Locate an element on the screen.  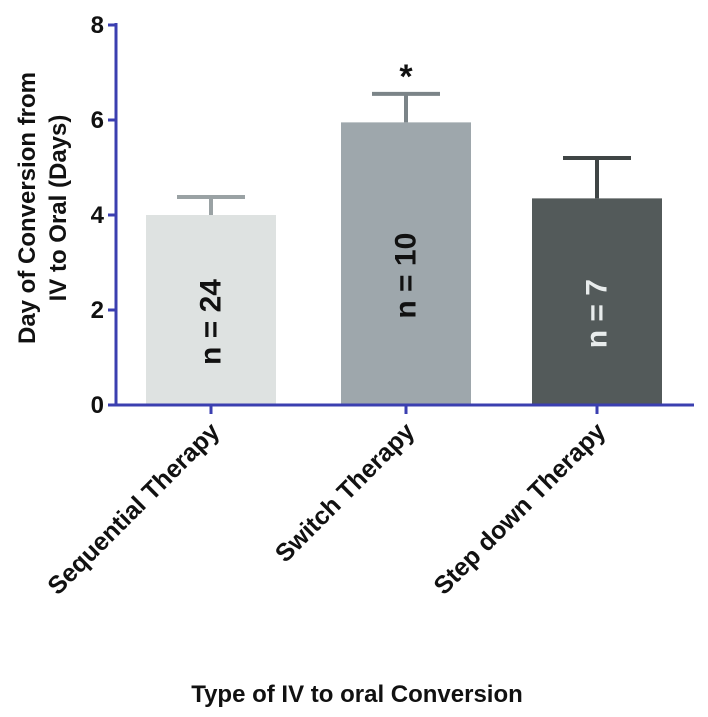
x-axis-title: Type of IV to oral Conversion is located at coordinates (357, 694).